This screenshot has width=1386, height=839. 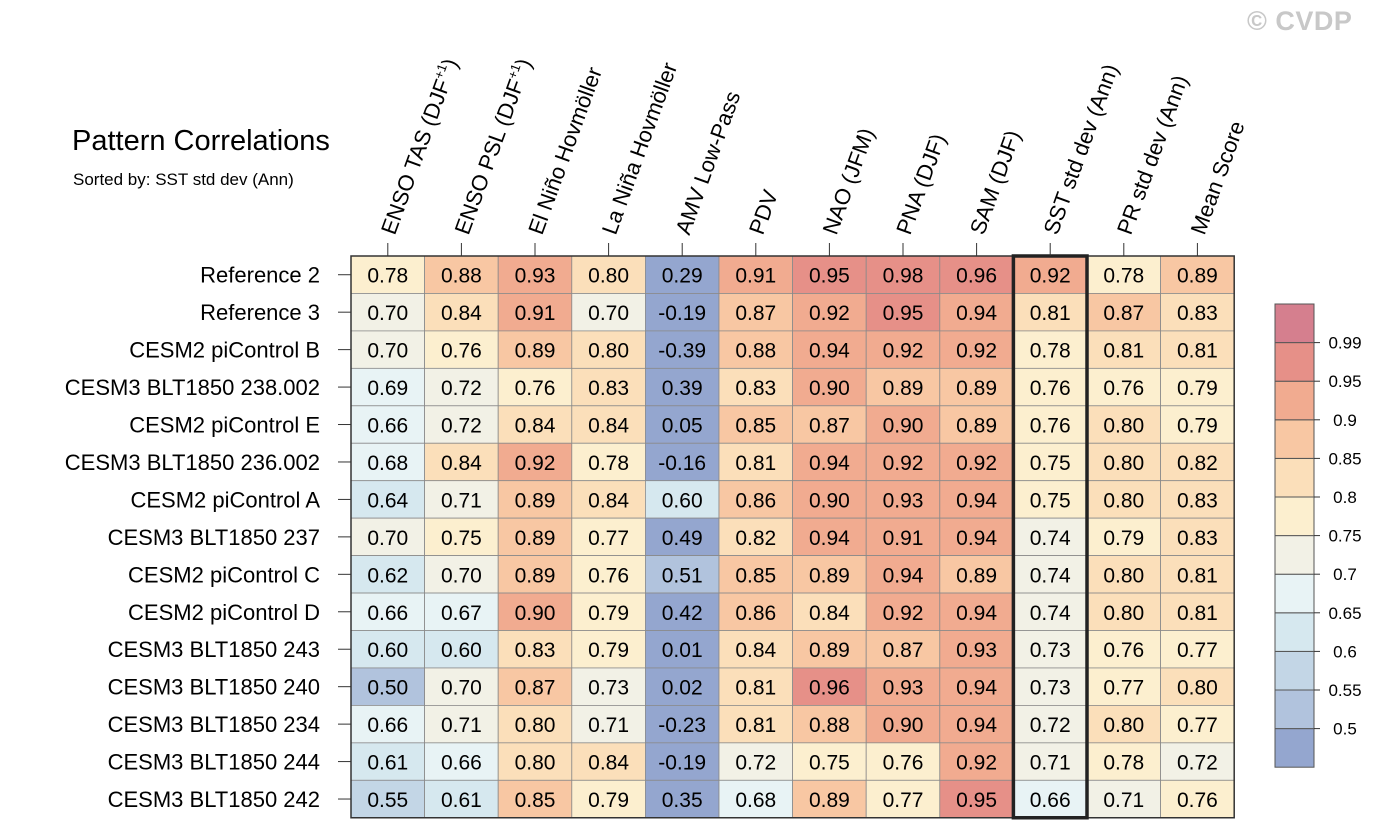 I want to click on row-label: CESM3 BLT1850 243, so click(x=214, y=649).